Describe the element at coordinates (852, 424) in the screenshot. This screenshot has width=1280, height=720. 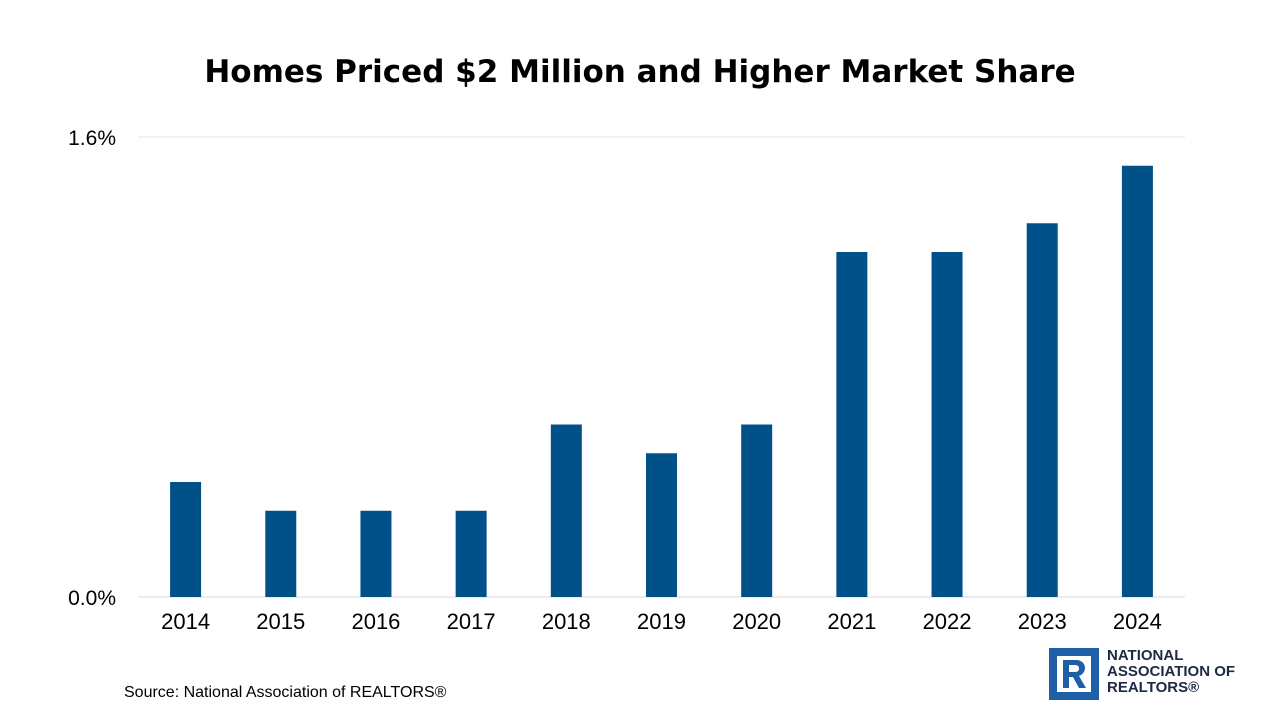
I see `bar-2021` at that location.